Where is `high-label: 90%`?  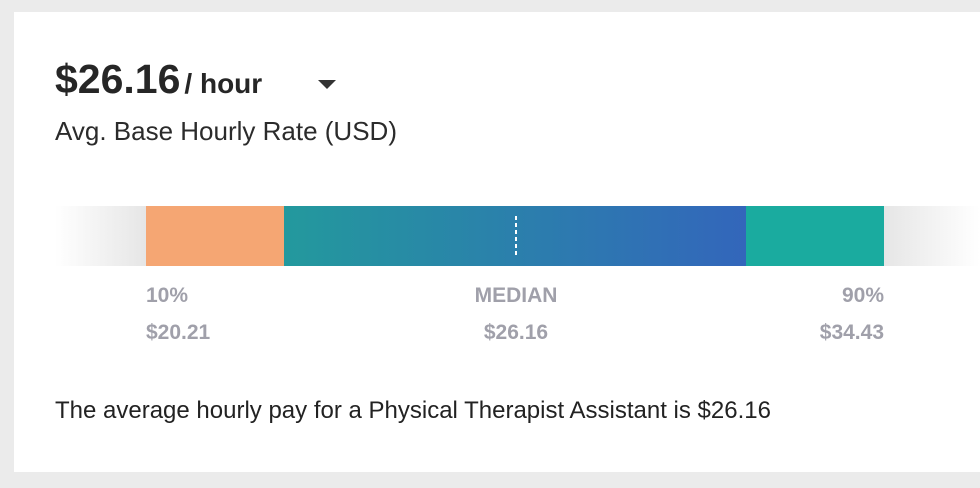 high-label: 90% is located at coordinates (862, 295).